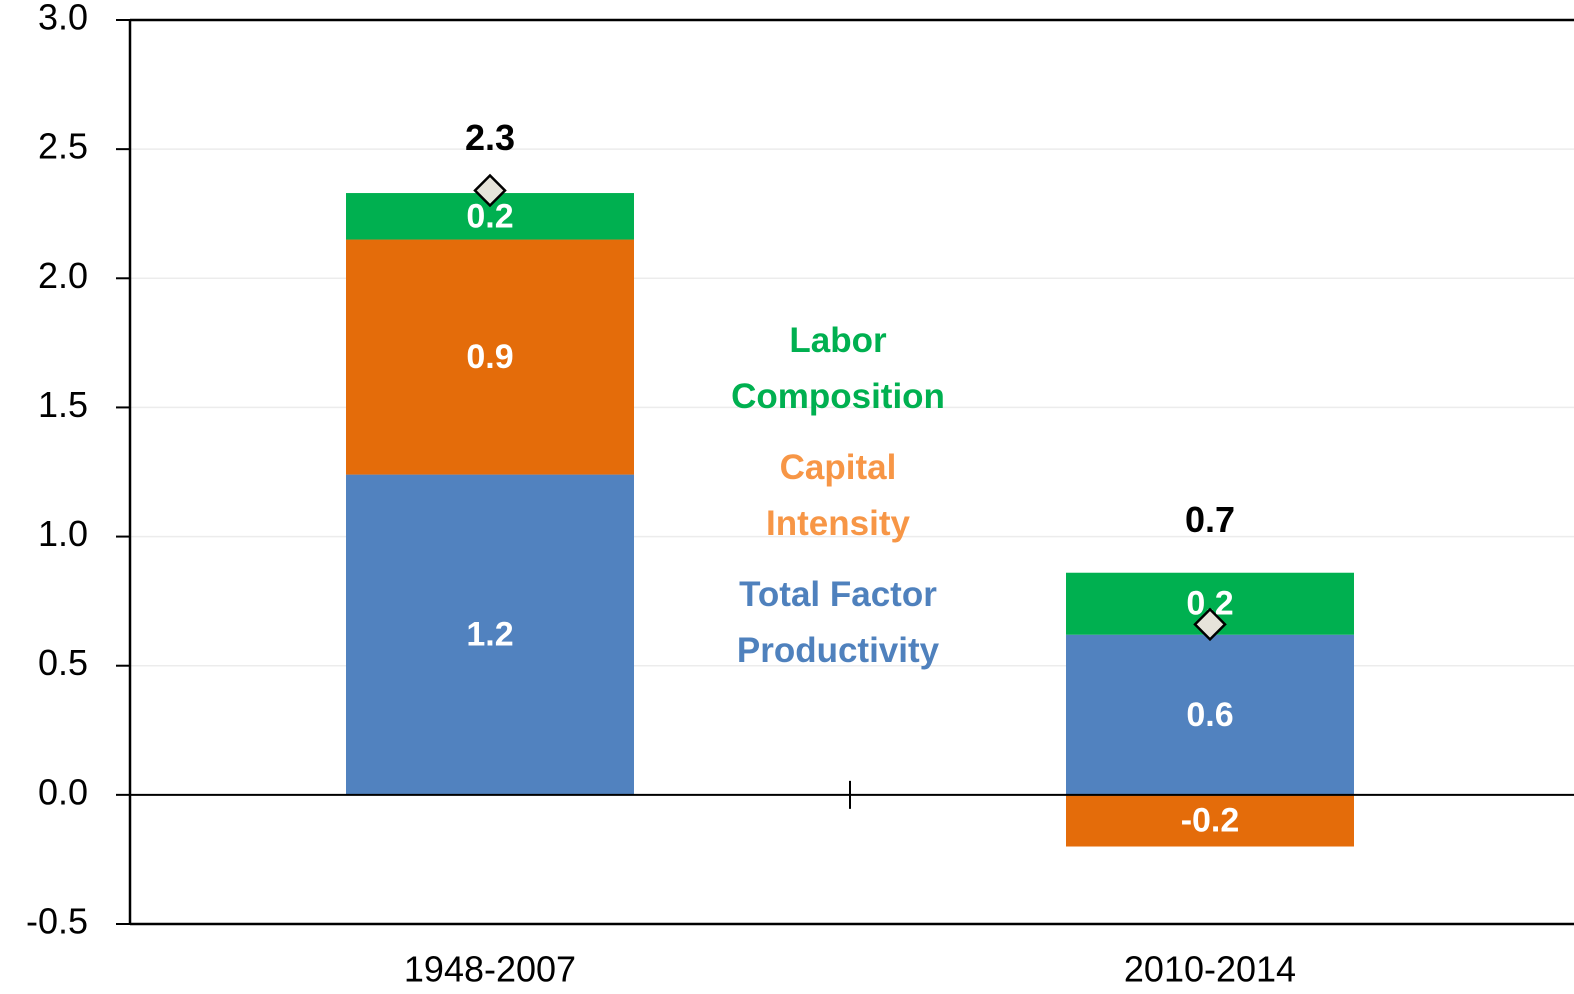  I want to click on legend-entry: Labor Composition, so click(838, 368).